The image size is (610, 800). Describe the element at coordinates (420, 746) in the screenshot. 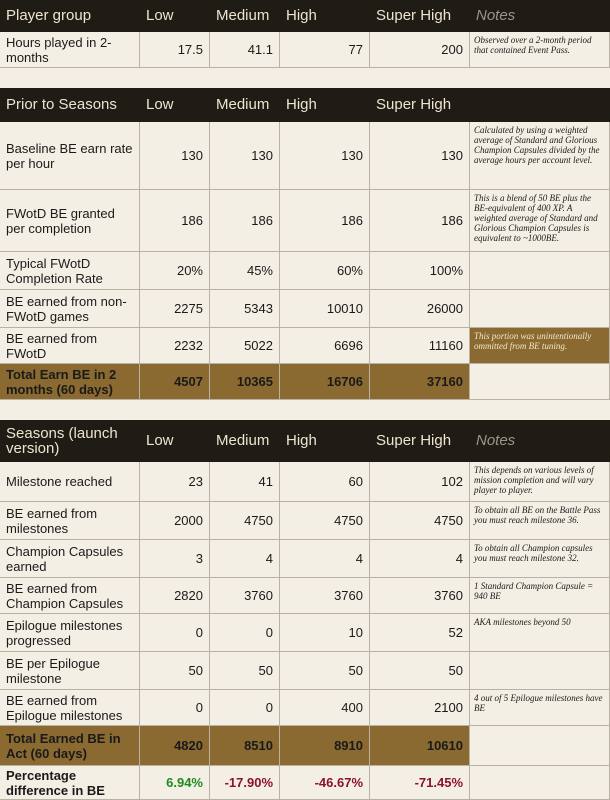

I see `value-cell: 10610` at that location.